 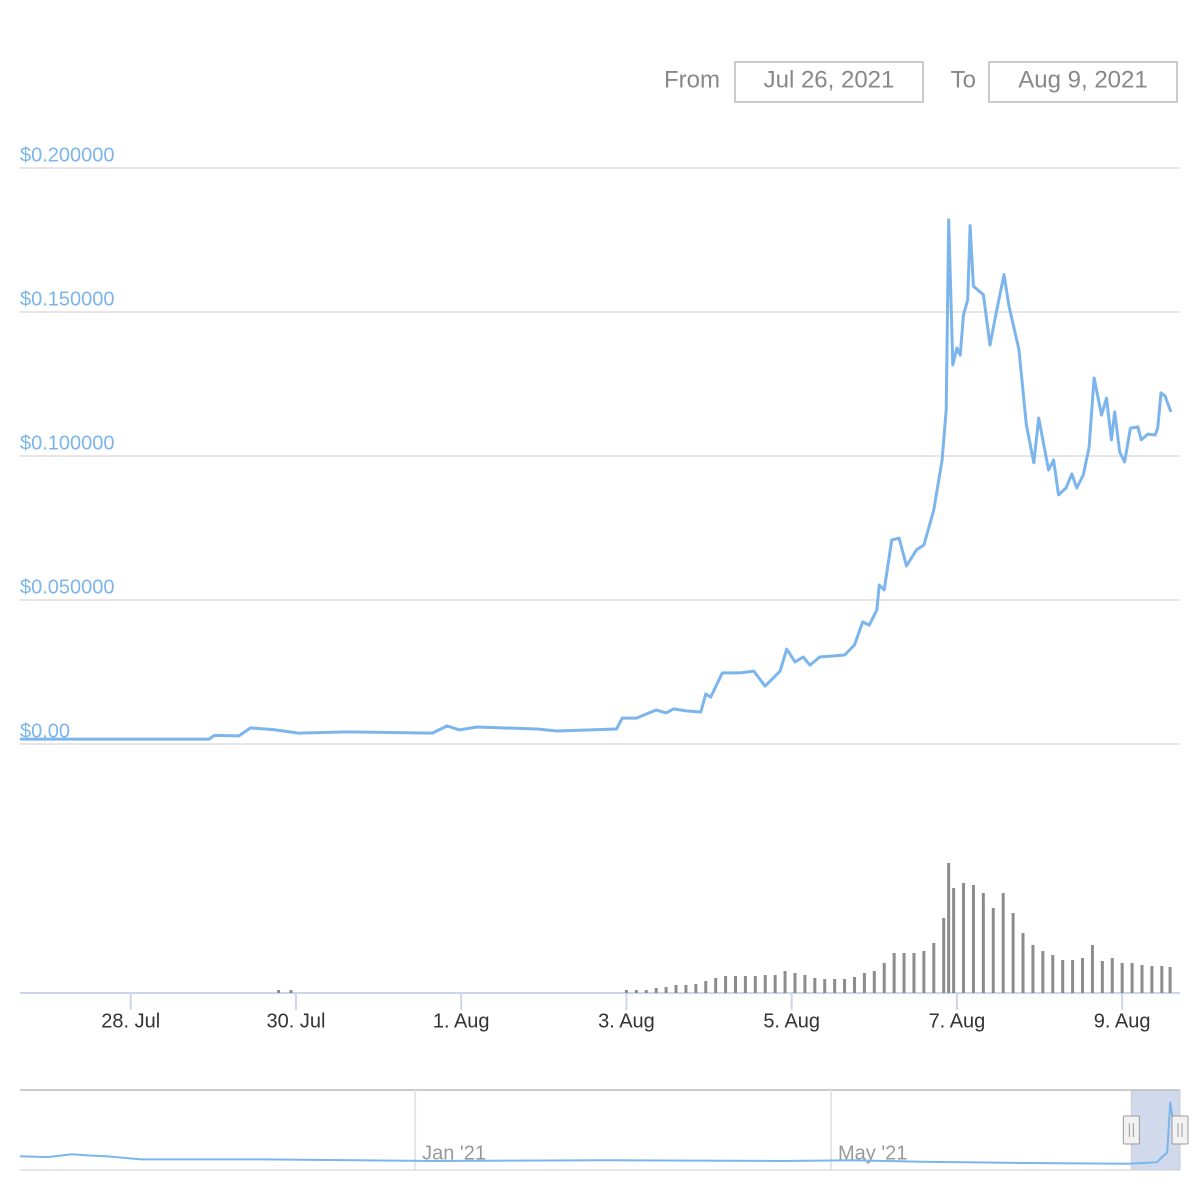 I want to click on x-tick-label: 7. Aug, so click(x=957, y=1021).